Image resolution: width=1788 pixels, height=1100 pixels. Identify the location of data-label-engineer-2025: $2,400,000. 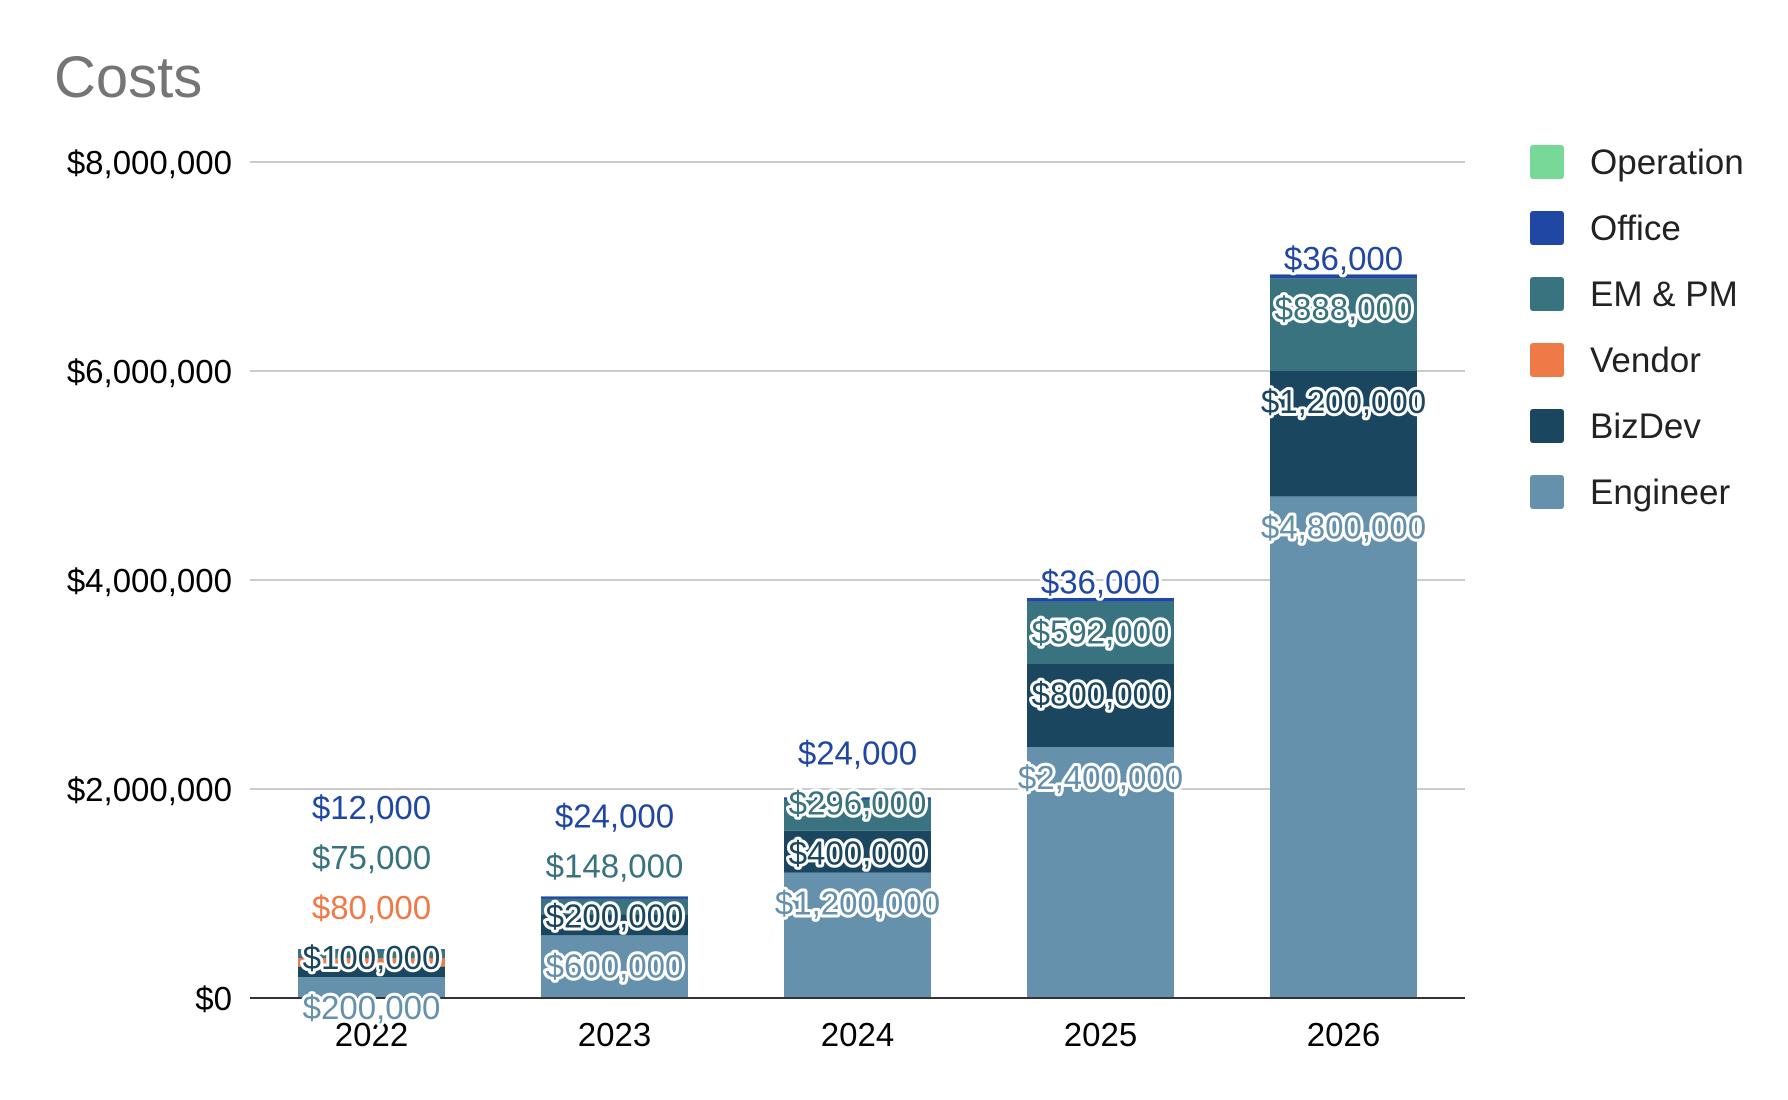
(1100, 777).